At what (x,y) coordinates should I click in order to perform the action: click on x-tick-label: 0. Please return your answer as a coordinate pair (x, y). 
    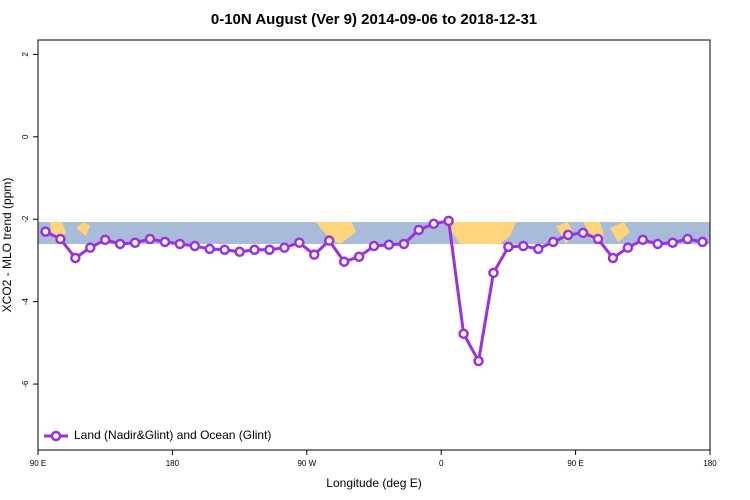
    Looking at the image, I should click on (441, 463).